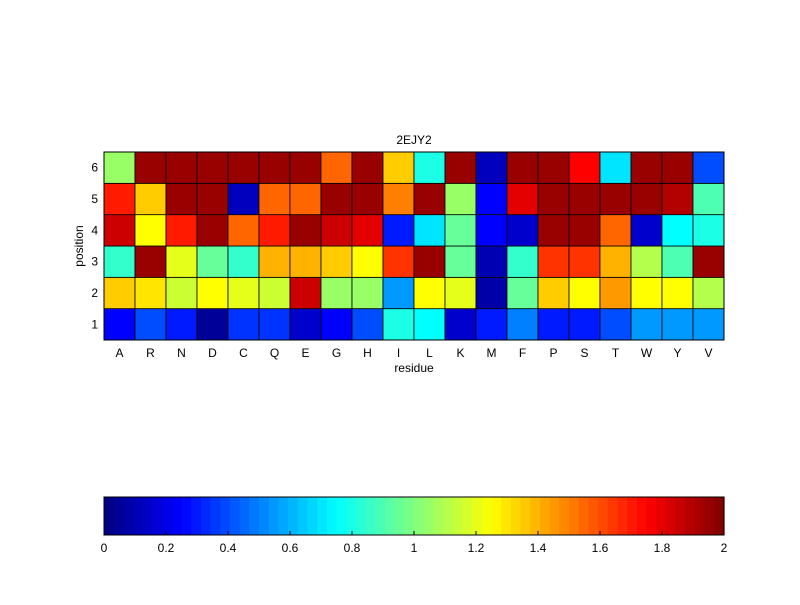 The height and width of the screenshot is (605, 800). I want to click on colorbar-tick-label: 1.8, so click(662, 548).